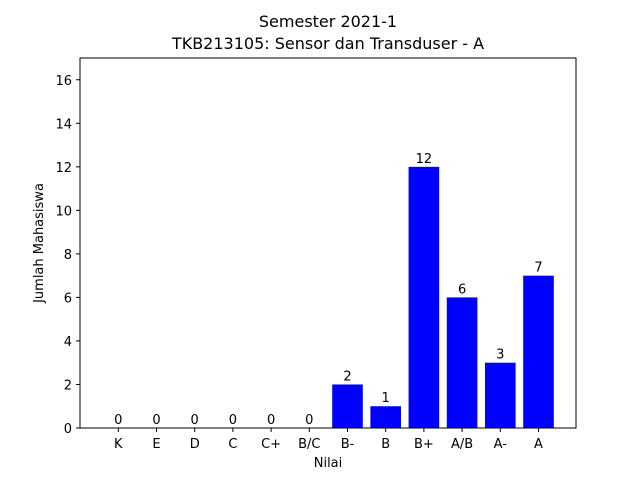  What do you see at coordinates (68, 429) in the screenshot?
I see `y-tick-label: 0` at bounding box center [68, 429].